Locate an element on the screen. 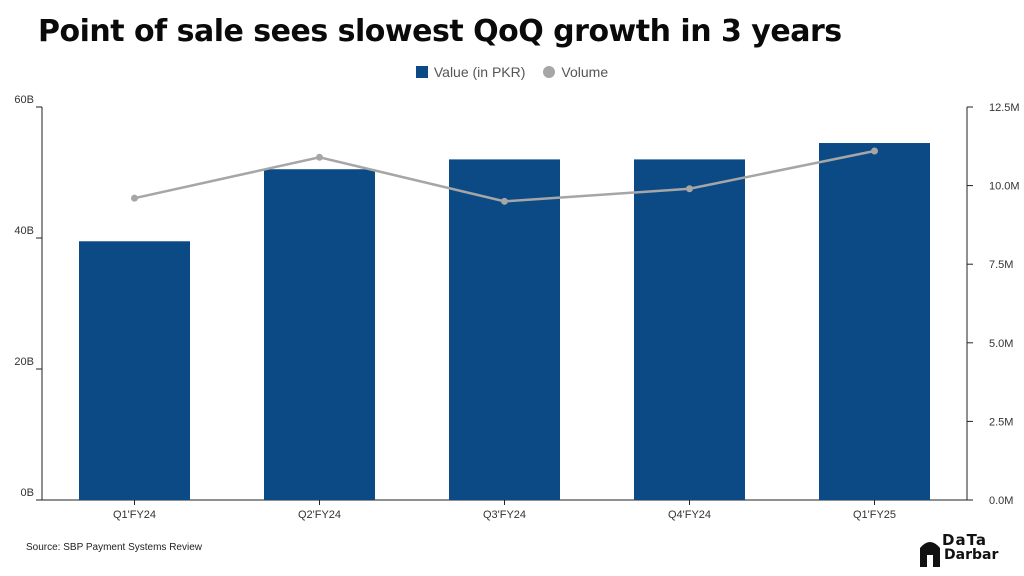 This screenshot has height=576, width=1024. legend-label-value: Value (in PKR) is located at coordinates (479, 72).